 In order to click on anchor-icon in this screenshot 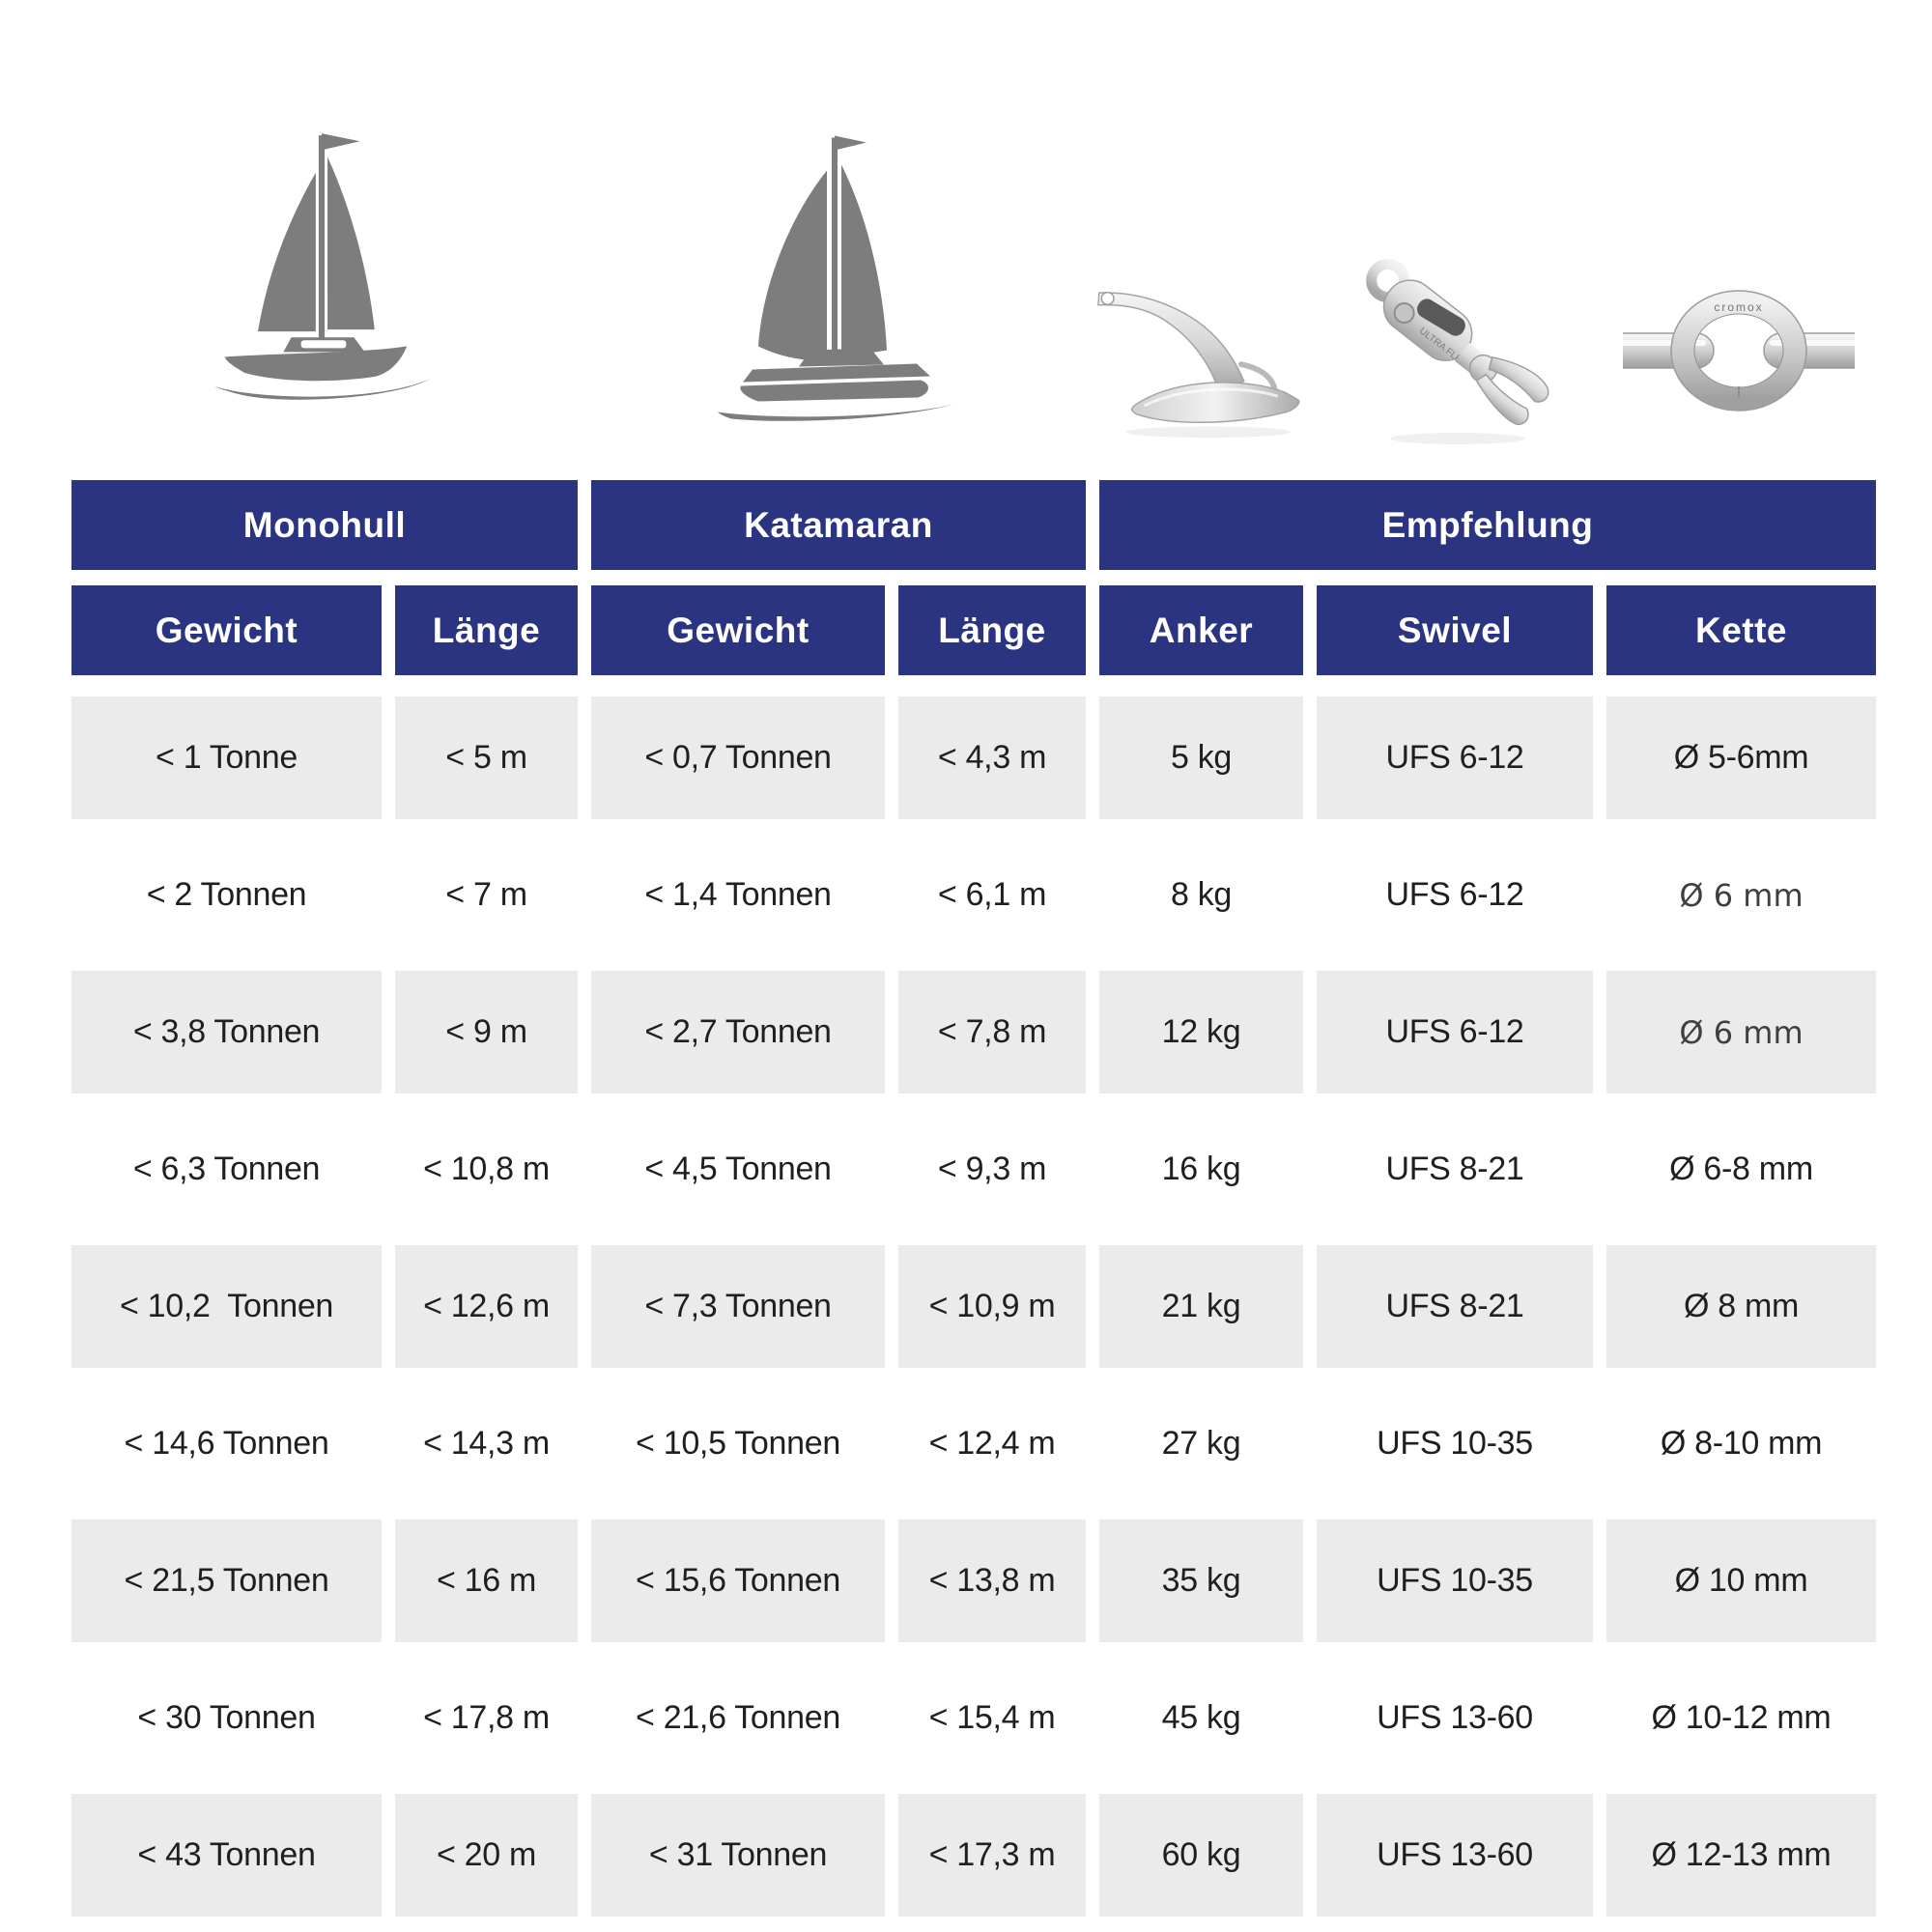, I will do `click(1201, 352)`.